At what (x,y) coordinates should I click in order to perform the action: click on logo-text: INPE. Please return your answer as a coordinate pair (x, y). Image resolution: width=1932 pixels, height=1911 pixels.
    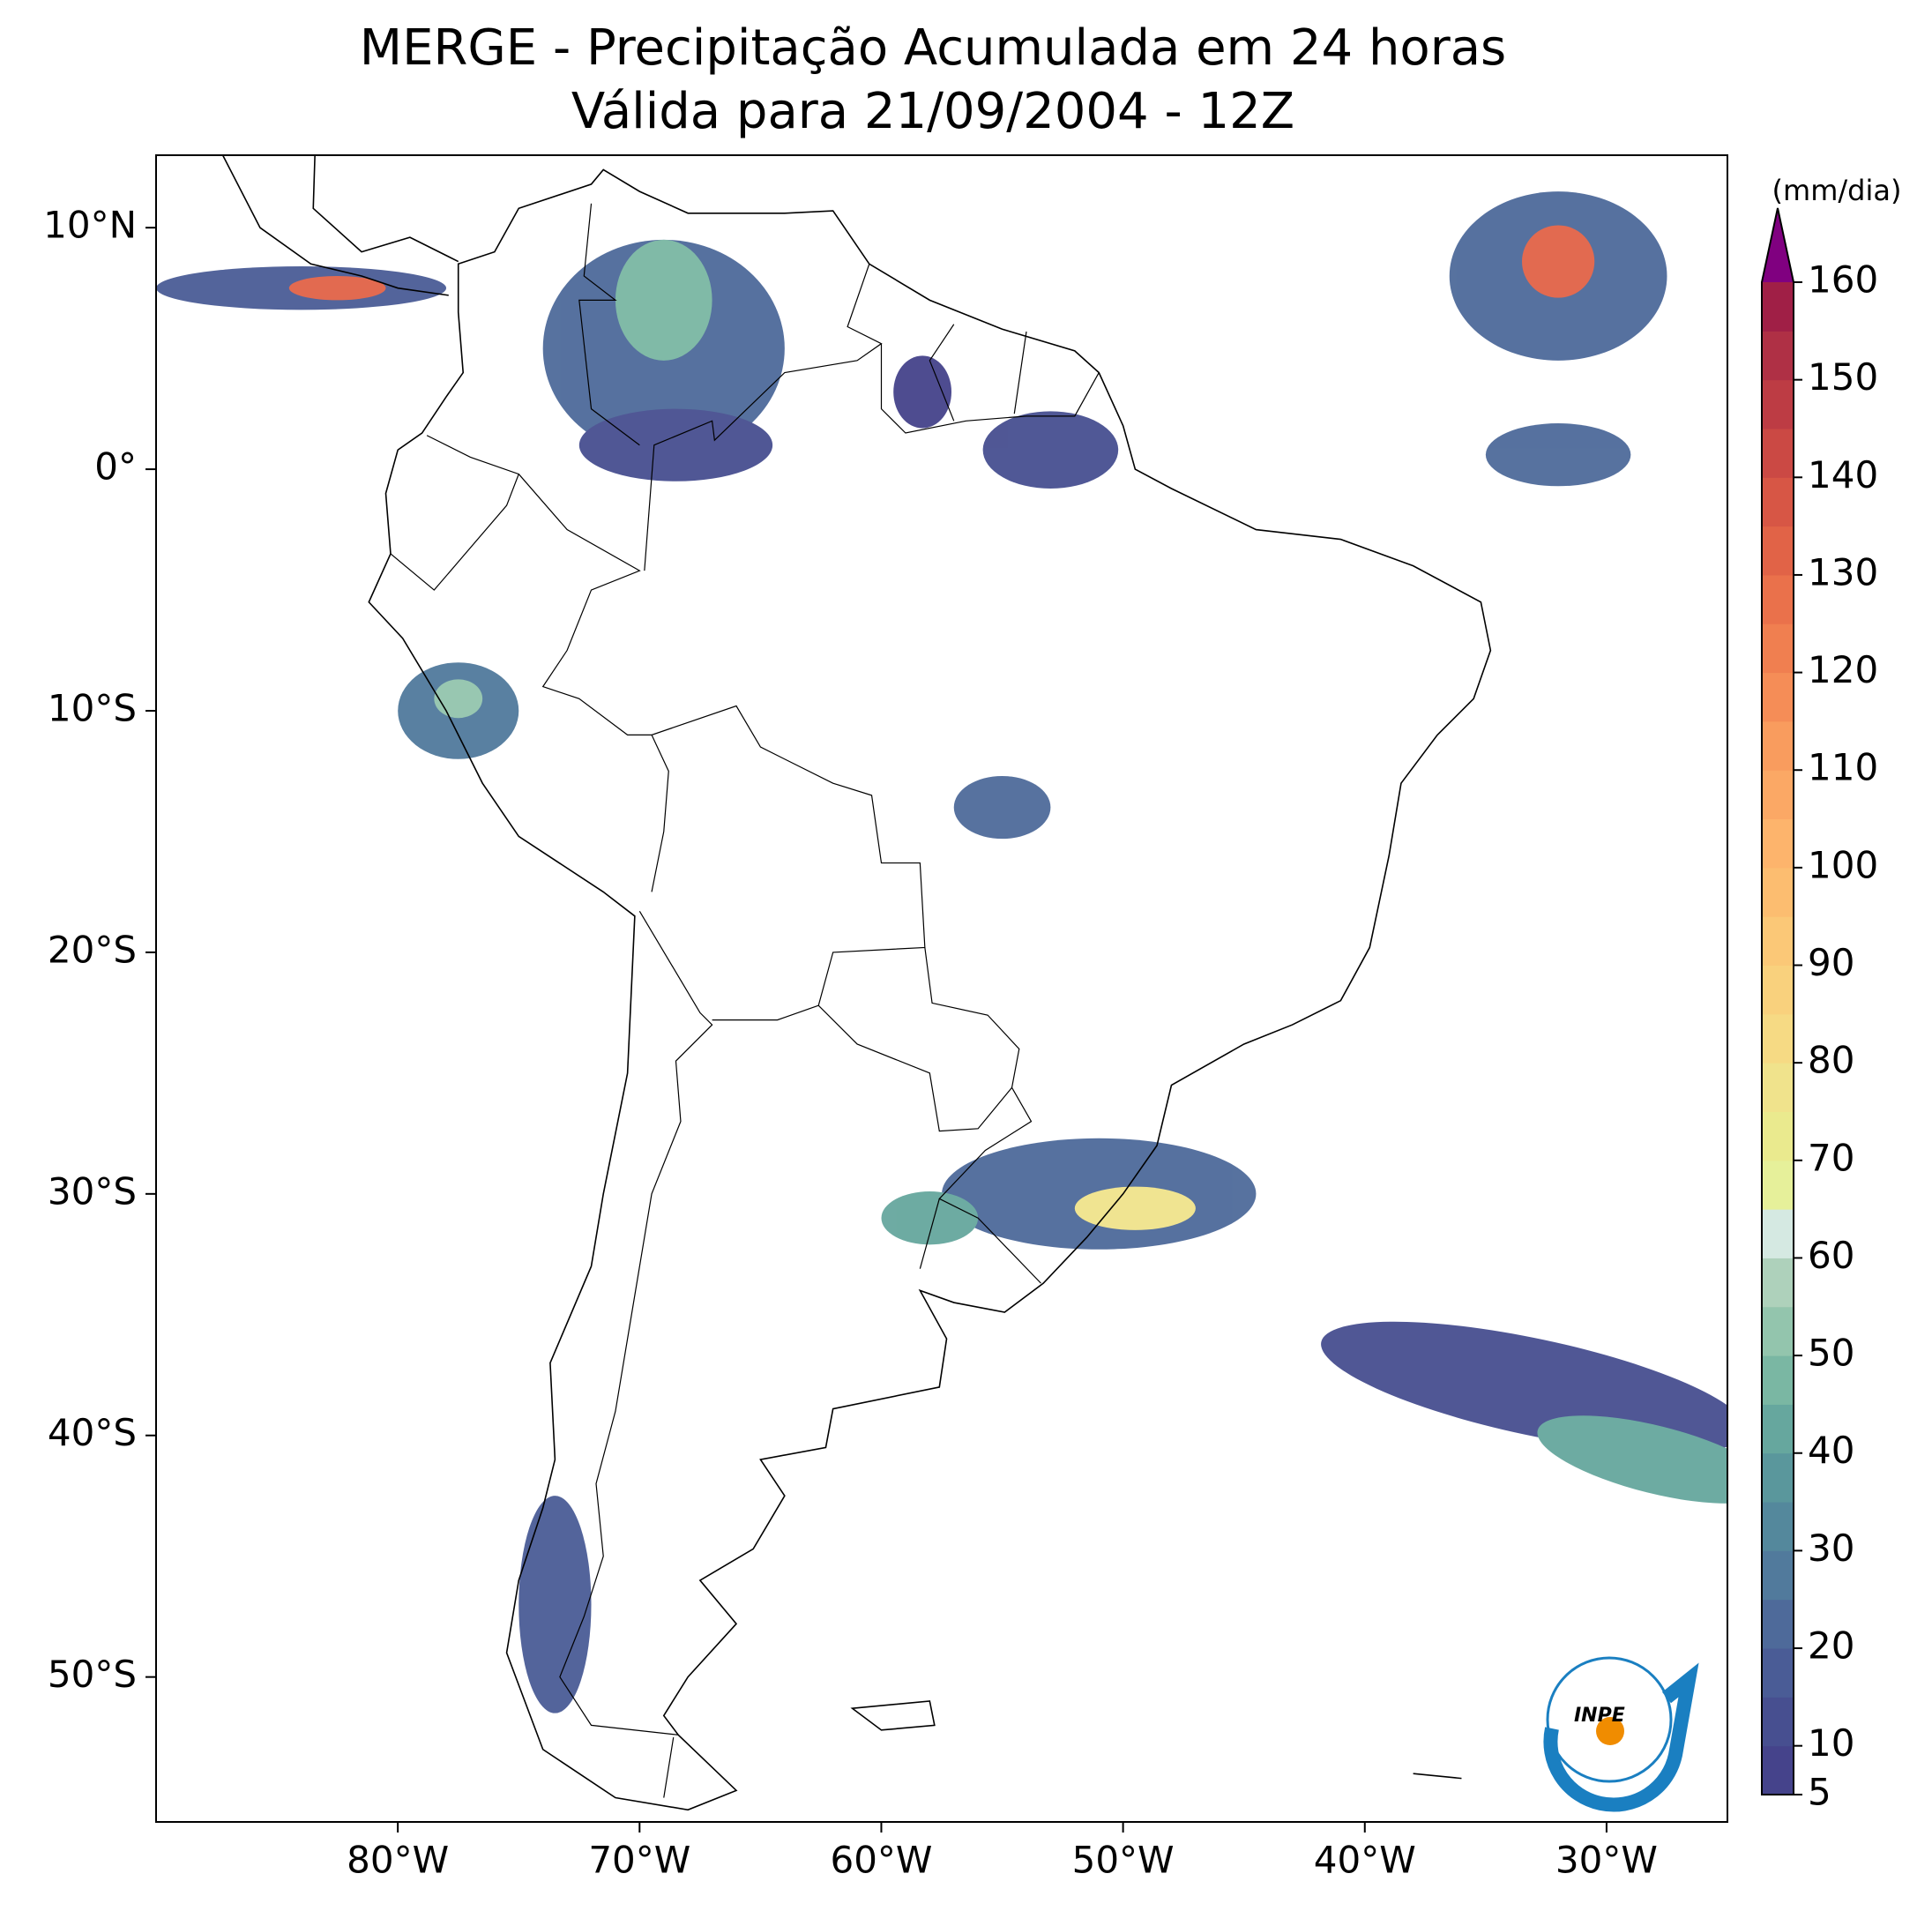
    Looking at the image, I should click on (1599, 1716).